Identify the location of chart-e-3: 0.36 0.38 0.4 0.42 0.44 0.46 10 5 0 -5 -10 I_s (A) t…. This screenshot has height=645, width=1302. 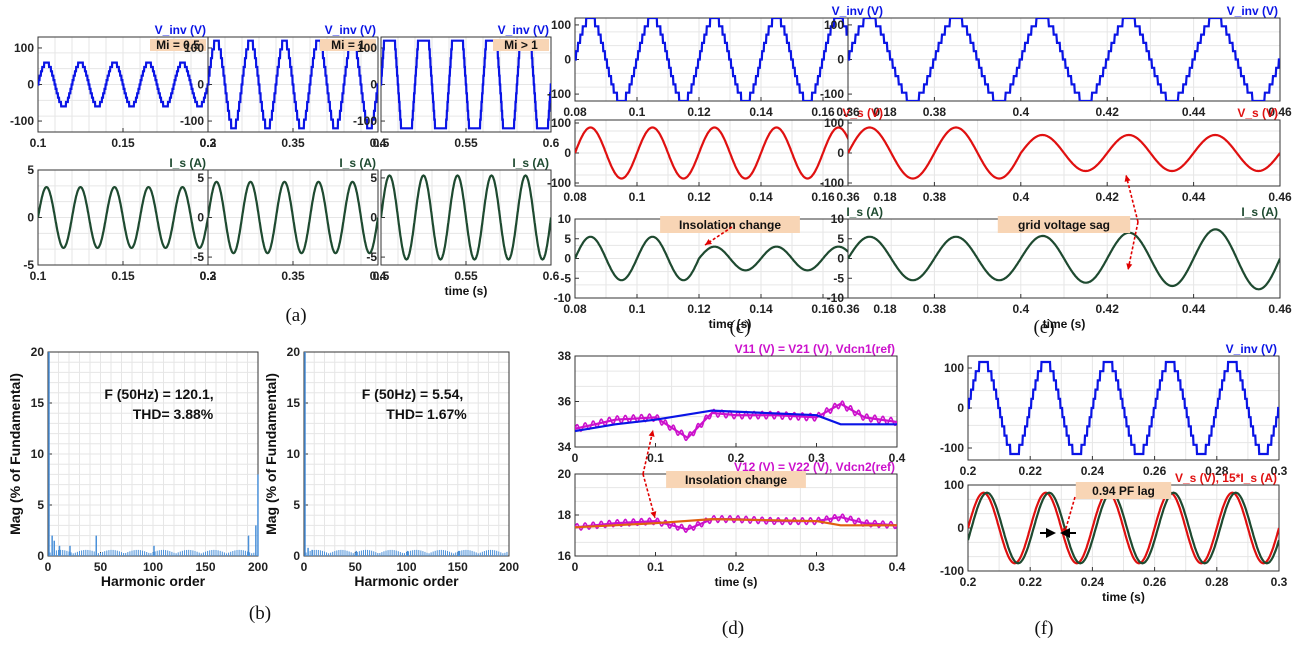
(1059, 268).